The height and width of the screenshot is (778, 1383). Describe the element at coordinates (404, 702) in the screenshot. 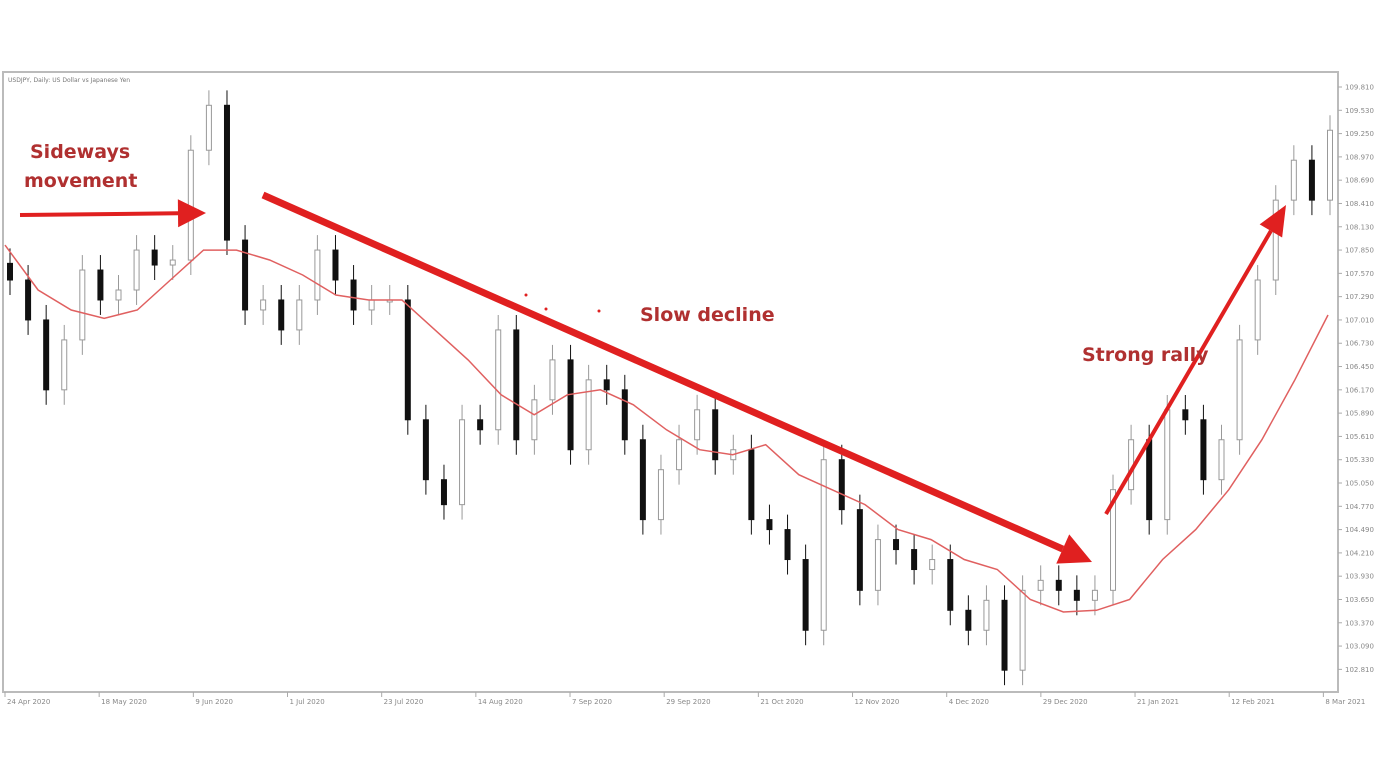

I see `x-tick-label: 23 Jul 2020` at that location.